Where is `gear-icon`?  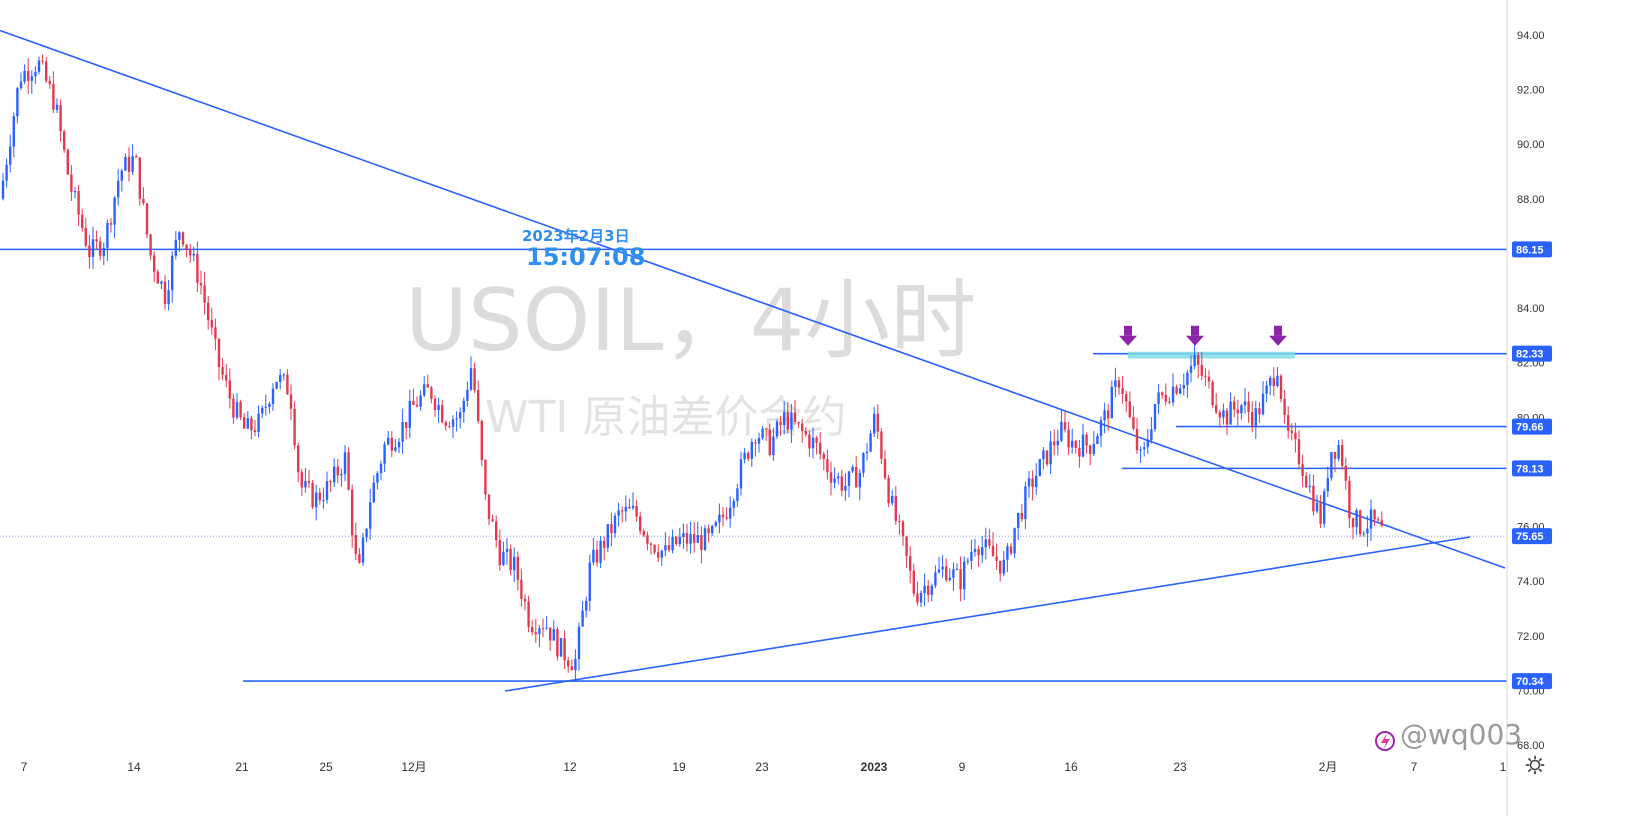
gear-icon is located at coordinates (1535, 765).